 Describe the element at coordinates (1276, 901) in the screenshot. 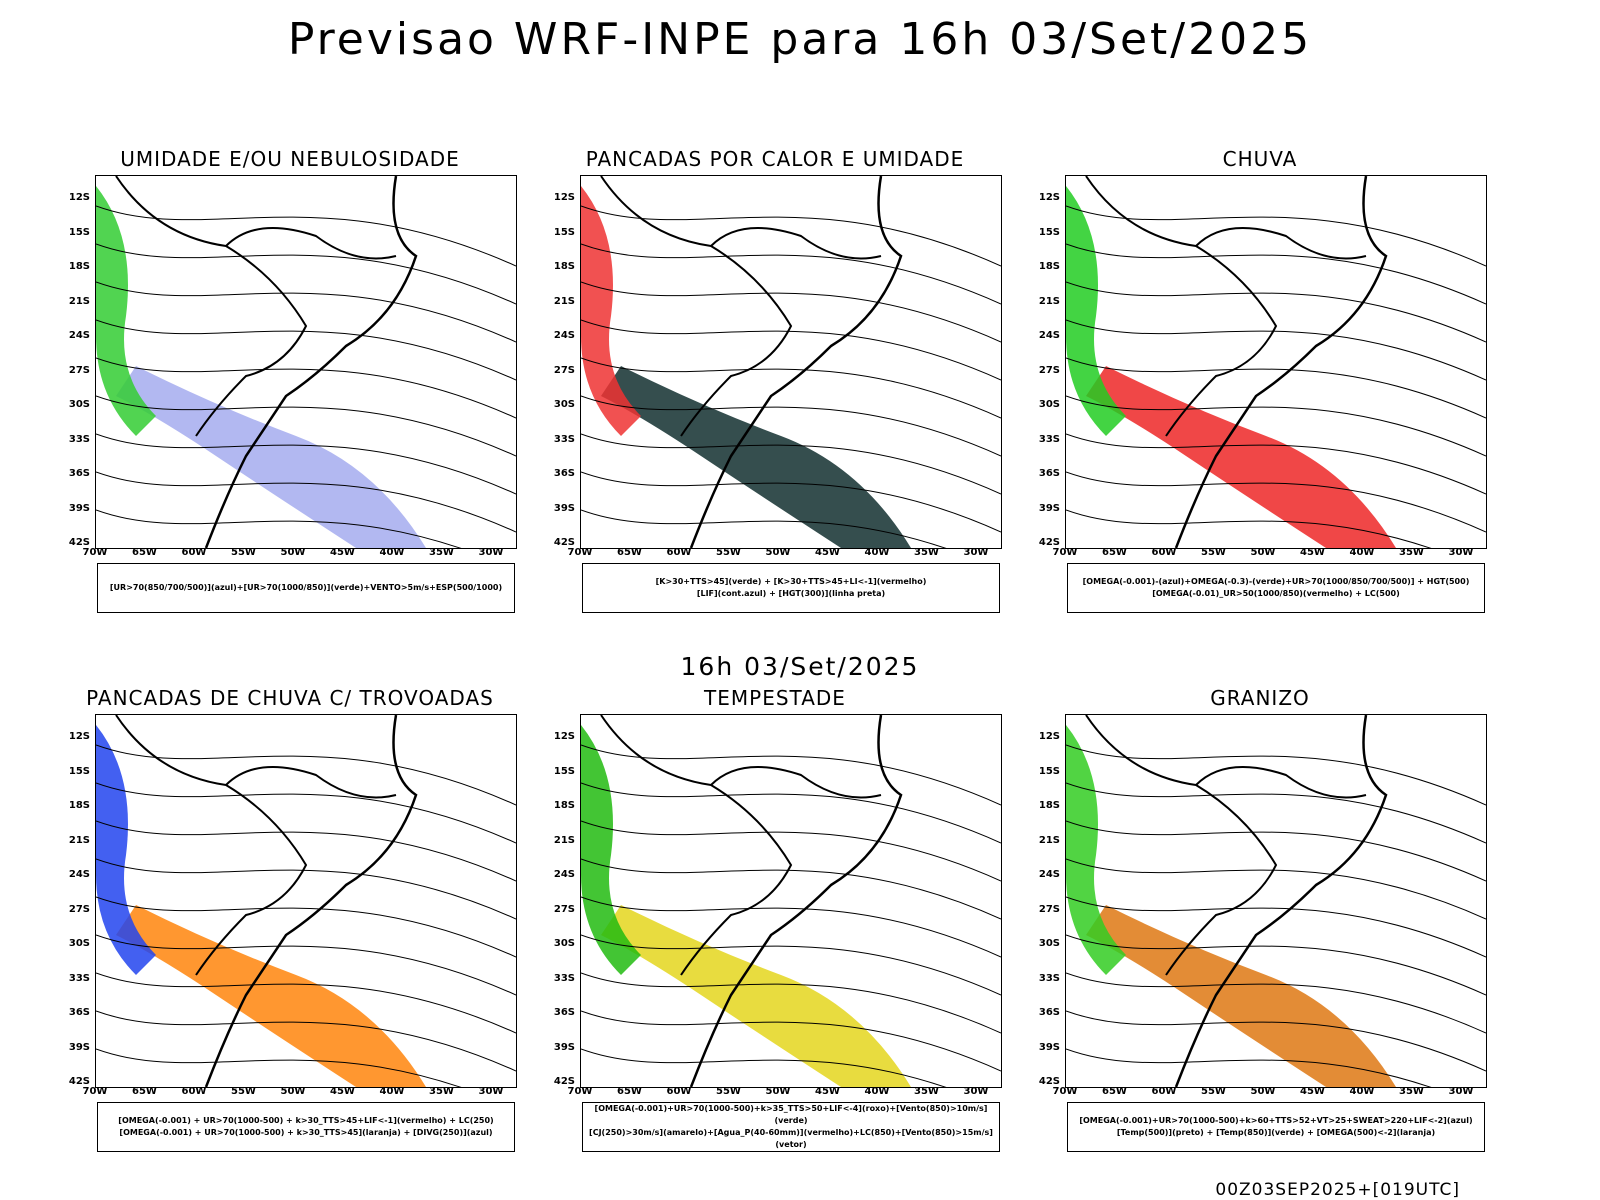

I see `forecast-map` at that location.